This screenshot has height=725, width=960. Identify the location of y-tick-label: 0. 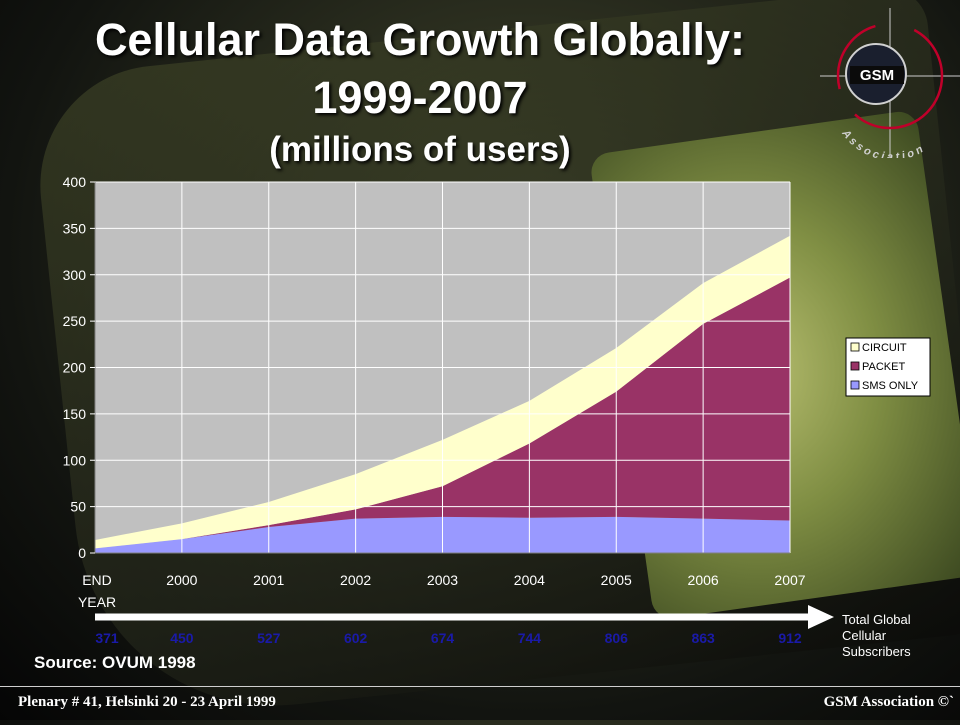
(82, 553).